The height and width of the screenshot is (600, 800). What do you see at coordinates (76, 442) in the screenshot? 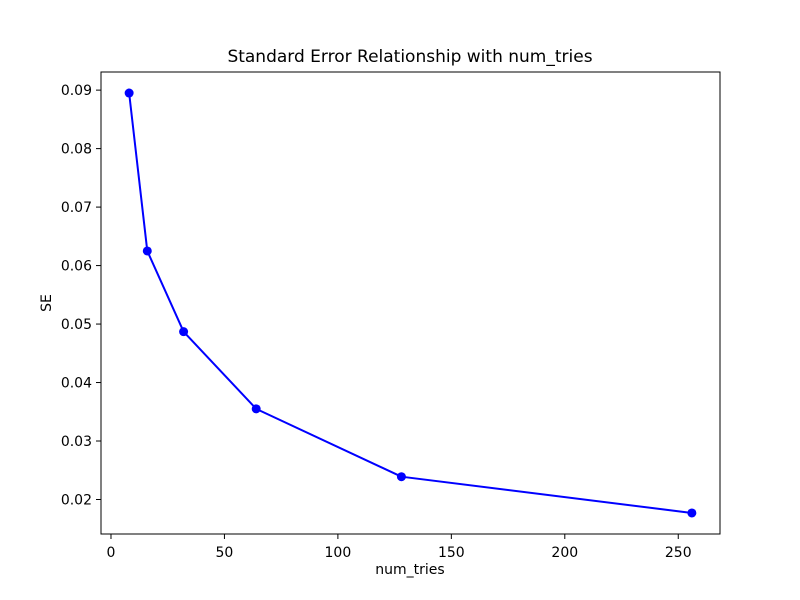
I see `y-tick-label: 0.03` at bounding box center [76, 442].